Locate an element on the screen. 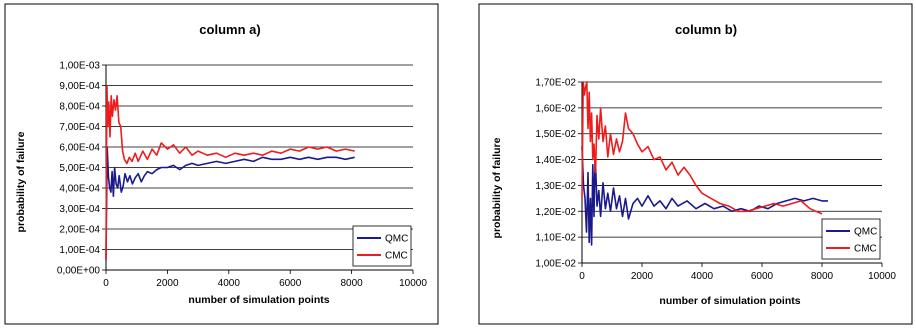 The image size is (916, 329). chart-b-x-tick-label: 6000 is located at coordinates (762, 276).